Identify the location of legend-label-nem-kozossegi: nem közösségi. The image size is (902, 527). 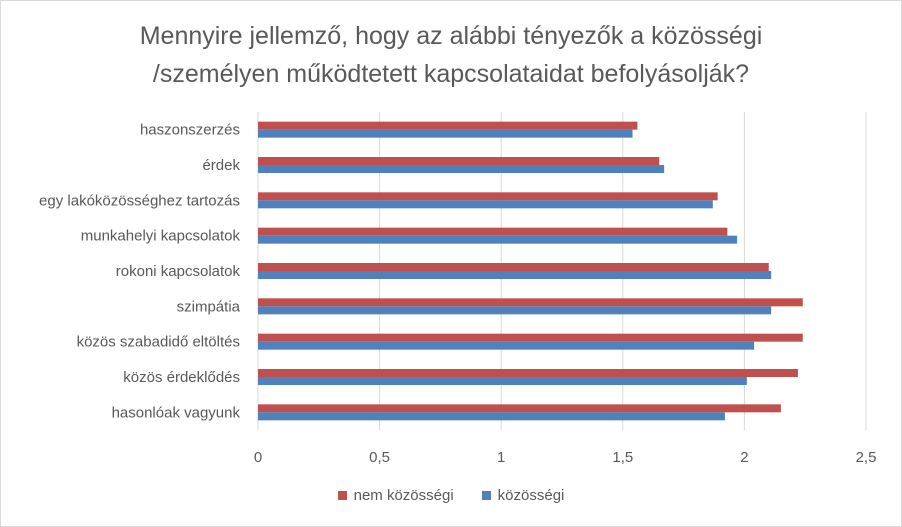
(403, 495).